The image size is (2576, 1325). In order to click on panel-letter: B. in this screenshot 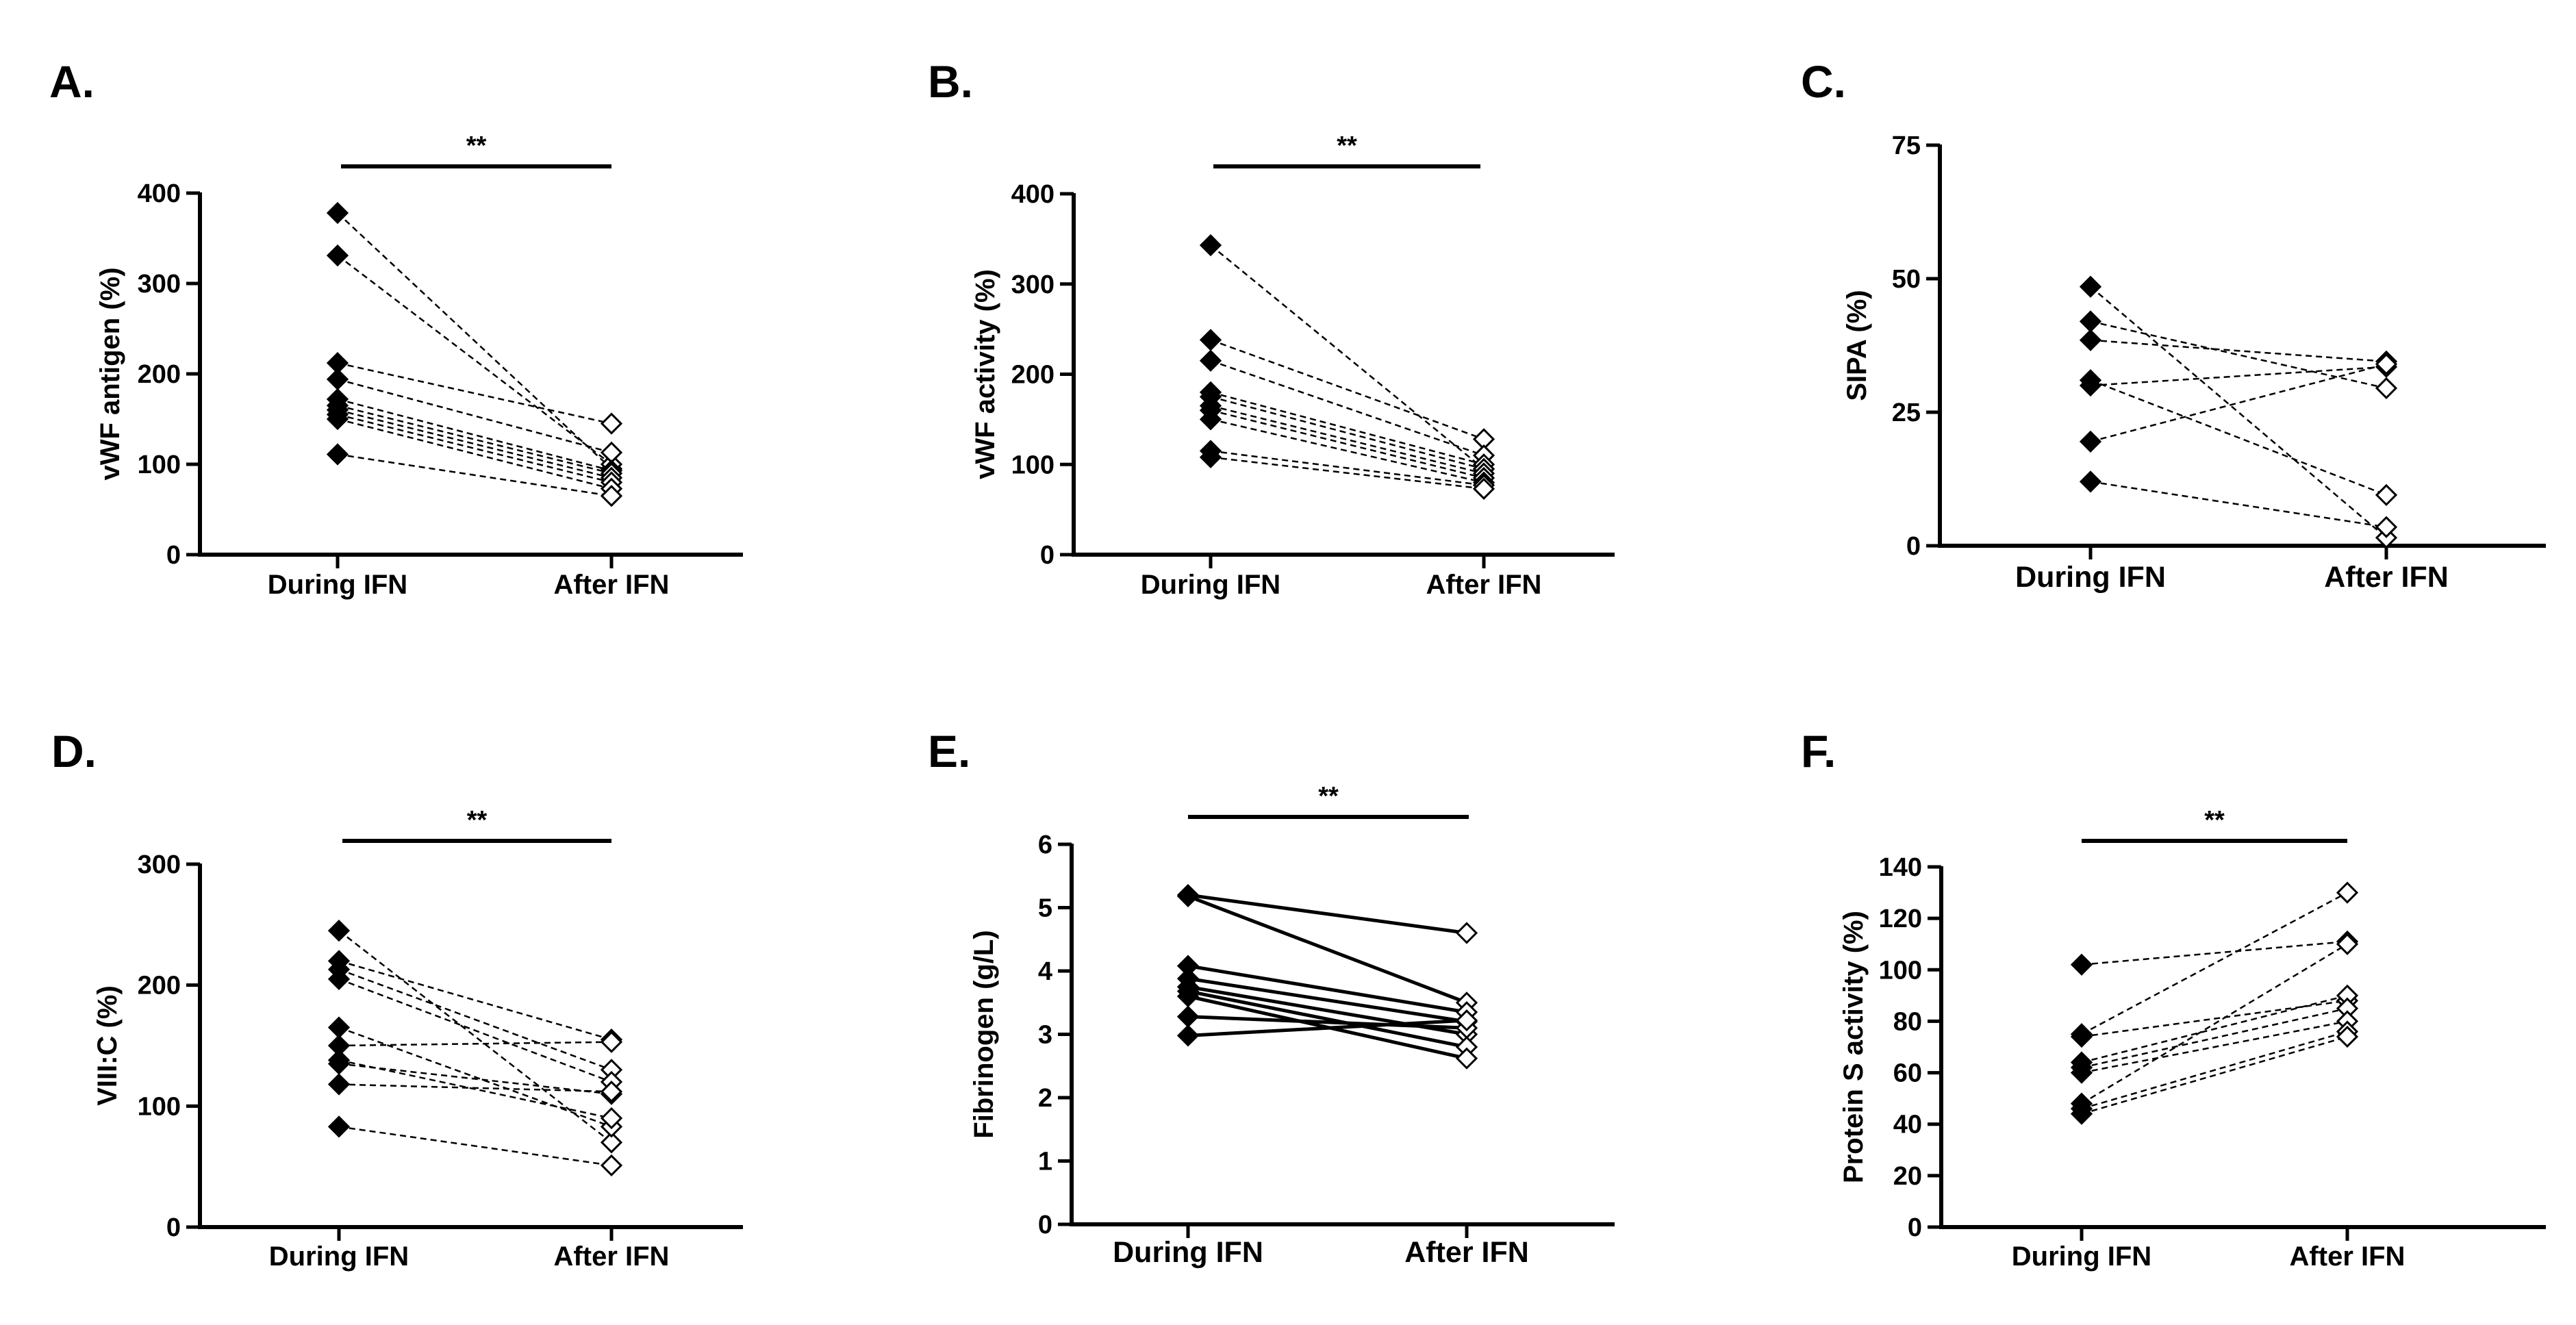, I will do `click(950, 81)`.